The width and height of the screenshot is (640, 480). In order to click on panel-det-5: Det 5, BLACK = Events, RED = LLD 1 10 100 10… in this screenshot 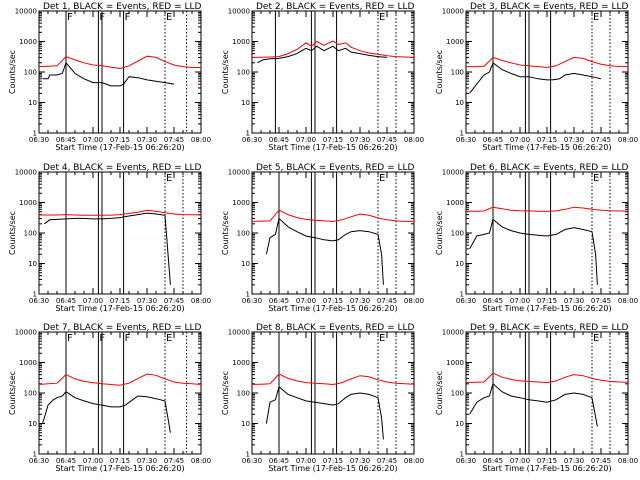, I will do `click(322, 238)`.